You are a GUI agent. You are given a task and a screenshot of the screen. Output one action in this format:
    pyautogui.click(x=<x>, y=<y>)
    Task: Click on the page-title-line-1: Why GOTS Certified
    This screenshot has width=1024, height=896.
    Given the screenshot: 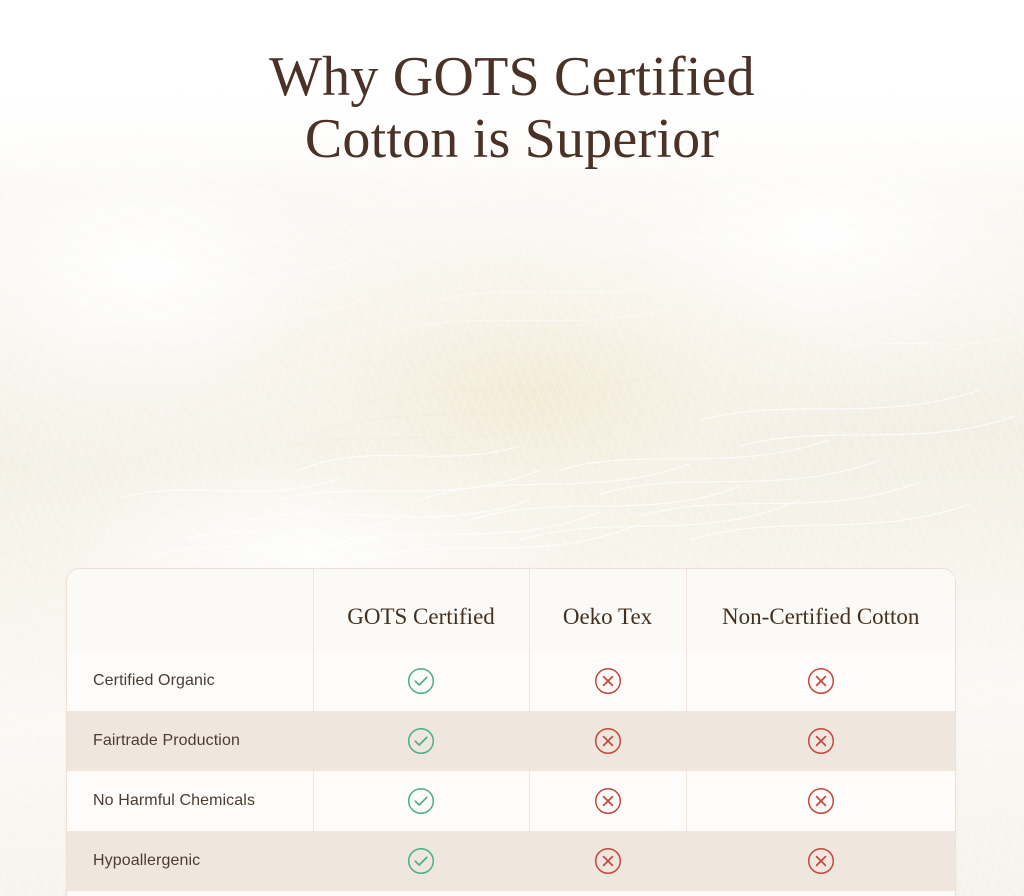 What is the action you would take?
    pyautogui.click(x=512, y=76)
    